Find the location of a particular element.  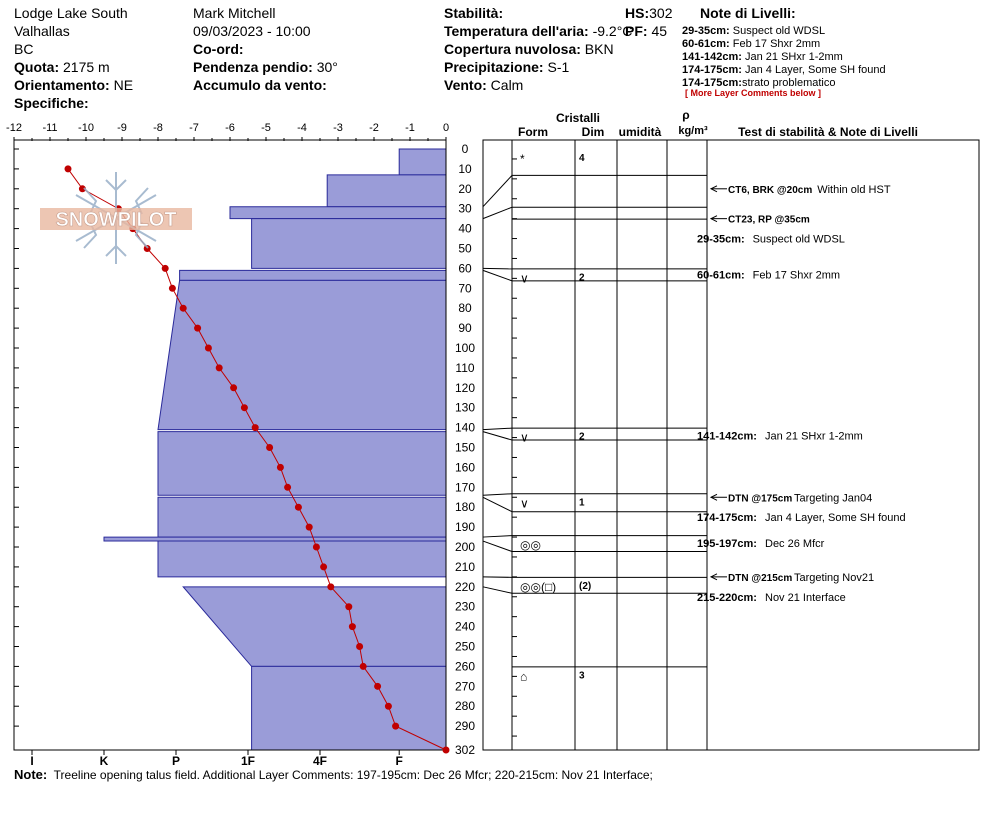

depth-tick-label: 140 is located at coordinates (465, 428).